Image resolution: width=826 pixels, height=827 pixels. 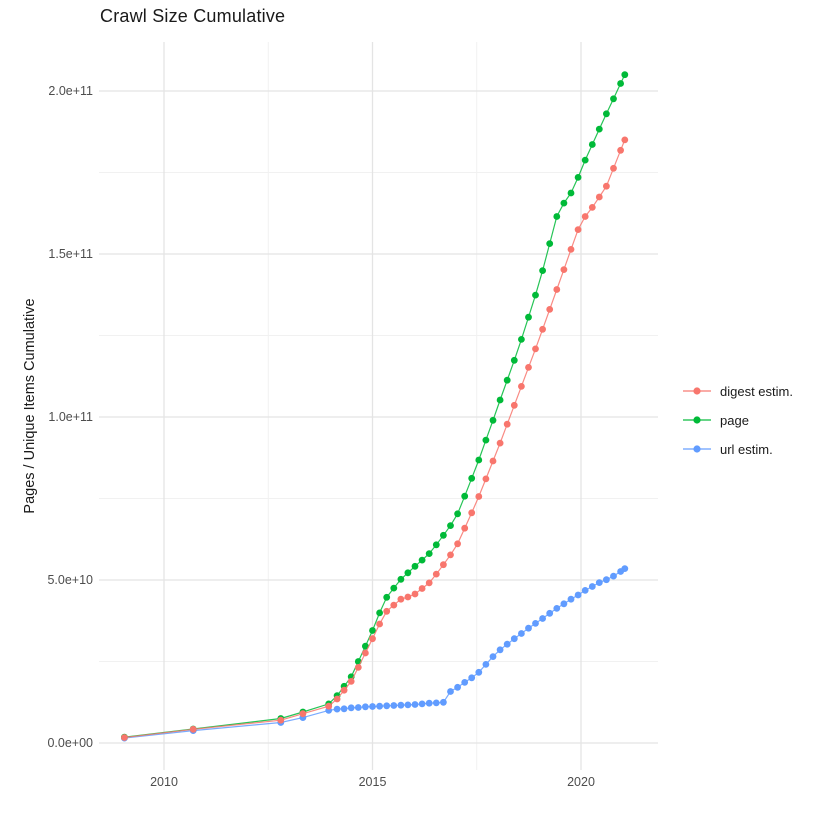 I want to click on y-tick-label: 1.5e+11, so click(x=70, y=253).